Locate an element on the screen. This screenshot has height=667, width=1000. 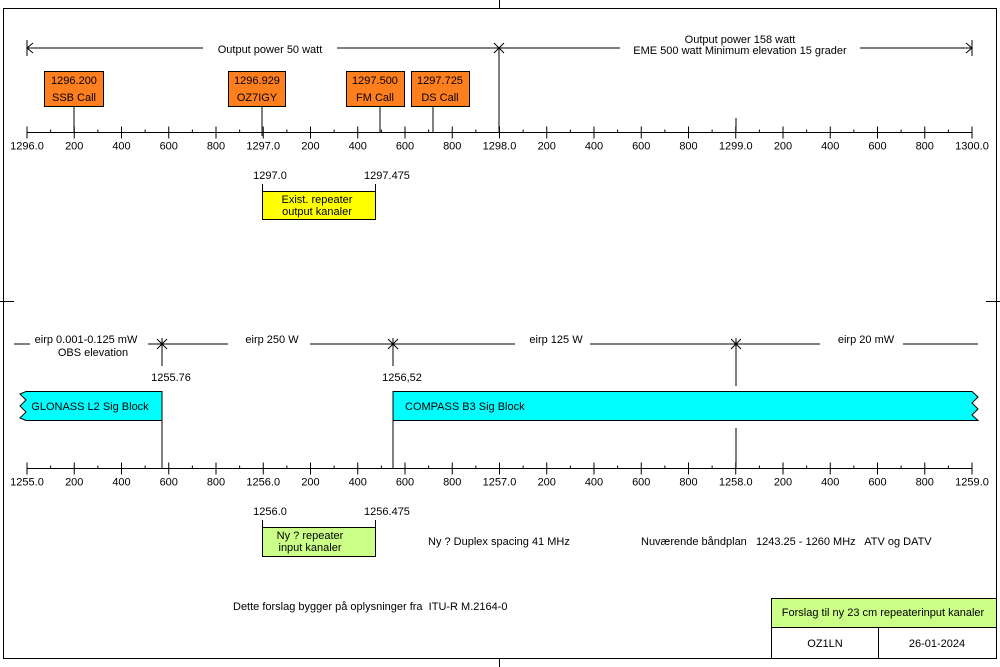
bottom-axis-ticks is located at coordinates (499, 468).